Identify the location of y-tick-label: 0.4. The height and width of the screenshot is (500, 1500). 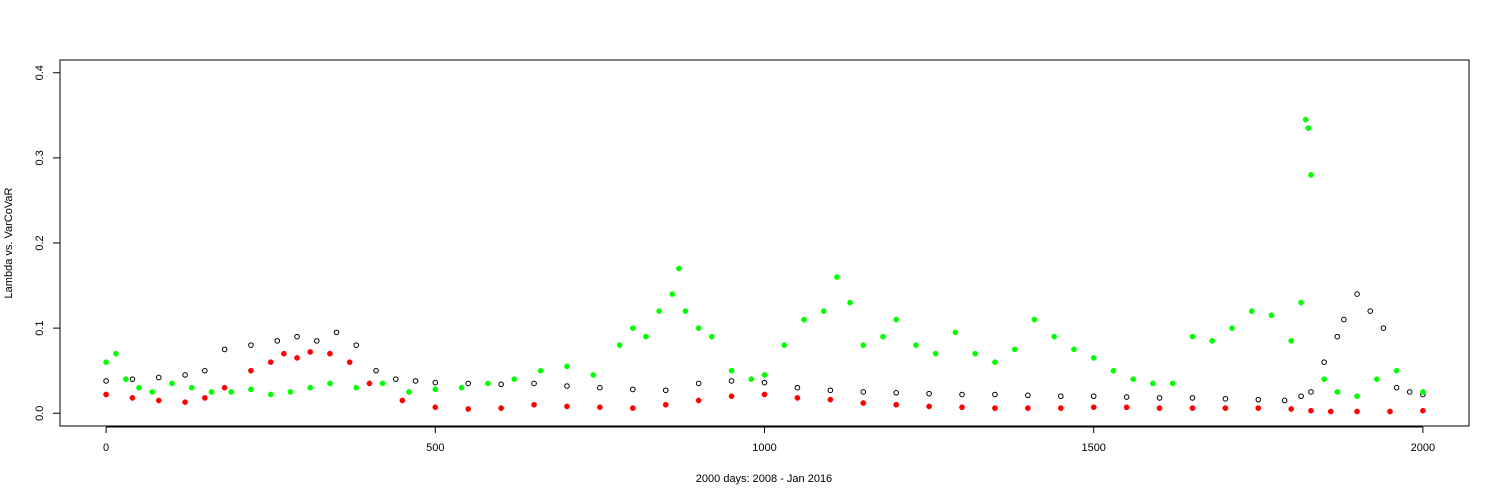
(40, 72).